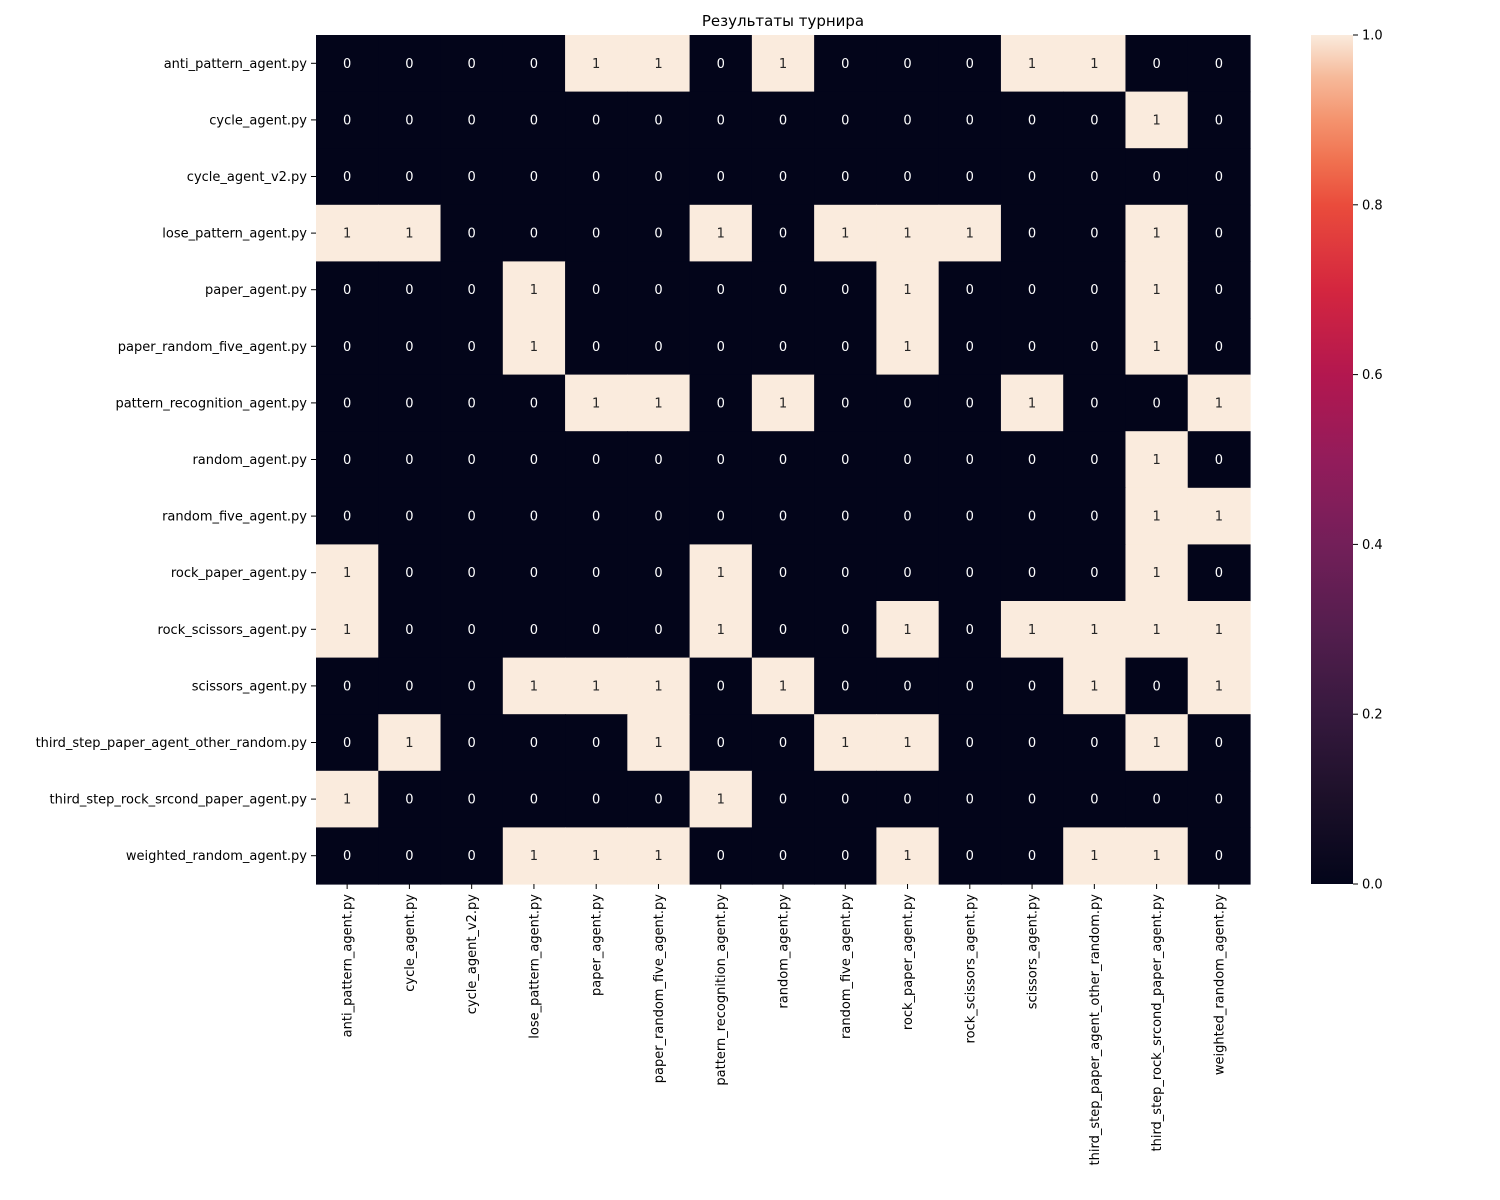 The image size is (1500, 1200). What do you see at coordinates (970, 969) in the screenshot?
I see `column-label: rock_scissors_agent.py` at bounding box center [970, 969].